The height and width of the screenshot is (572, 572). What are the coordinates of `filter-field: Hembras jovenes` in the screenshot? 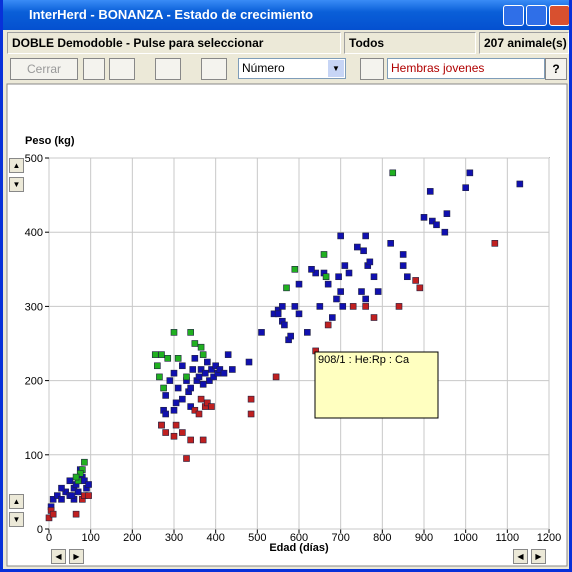 It's located at (466, 68).